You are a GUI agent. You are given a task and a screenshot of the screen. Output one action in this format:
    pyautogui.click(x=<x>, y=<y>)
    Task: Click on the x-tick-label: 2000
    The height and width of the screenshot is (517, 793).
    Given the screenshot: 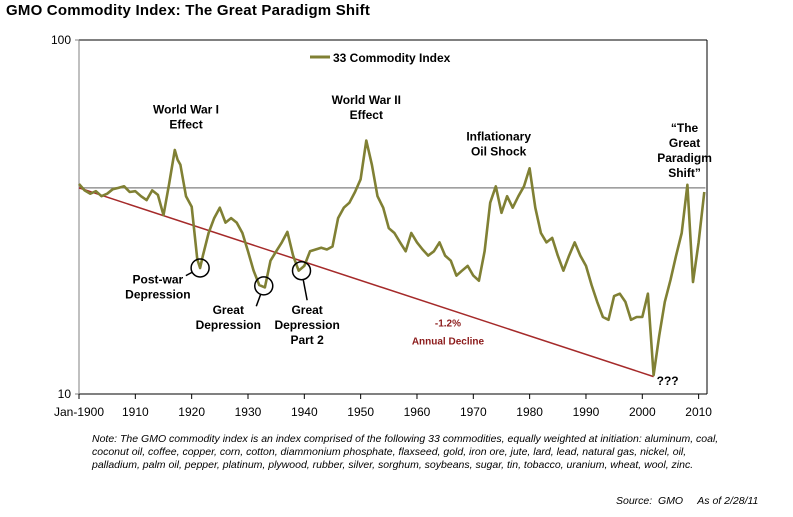 What is the action you would take?
    pyautogui.click(x=642, y=412)
    